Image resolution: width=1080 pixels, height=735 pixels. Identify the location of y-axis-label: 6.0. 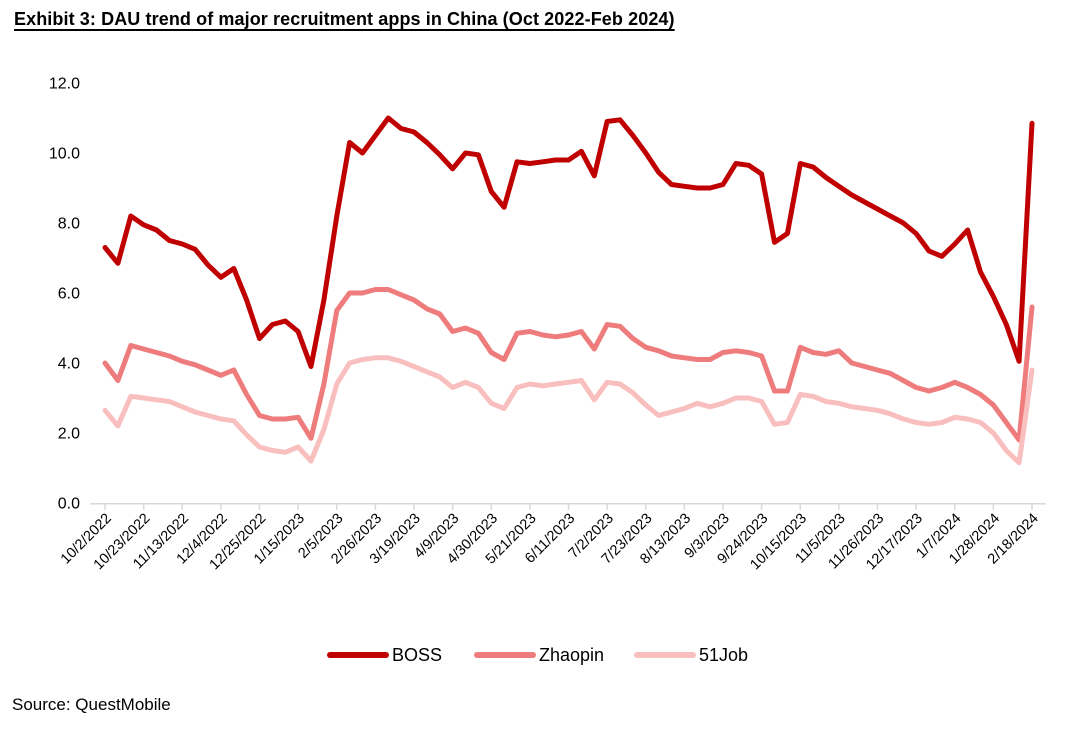
(69, 294).